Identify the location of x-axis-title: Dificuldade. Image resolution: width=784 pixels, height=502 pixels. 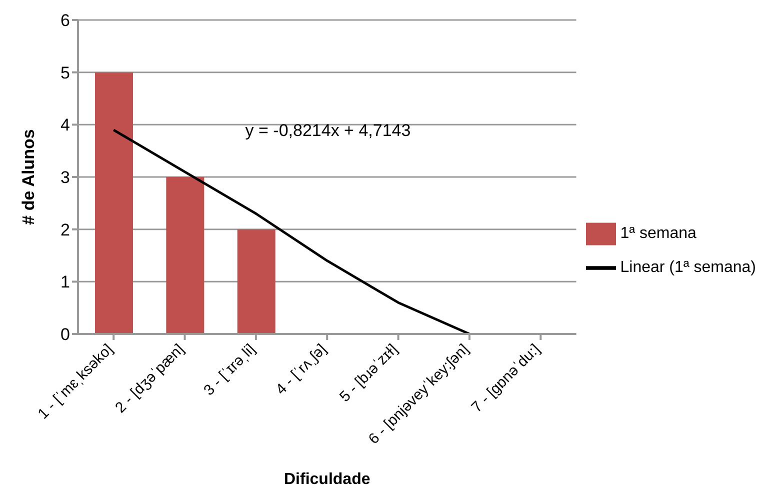
(327, 479).